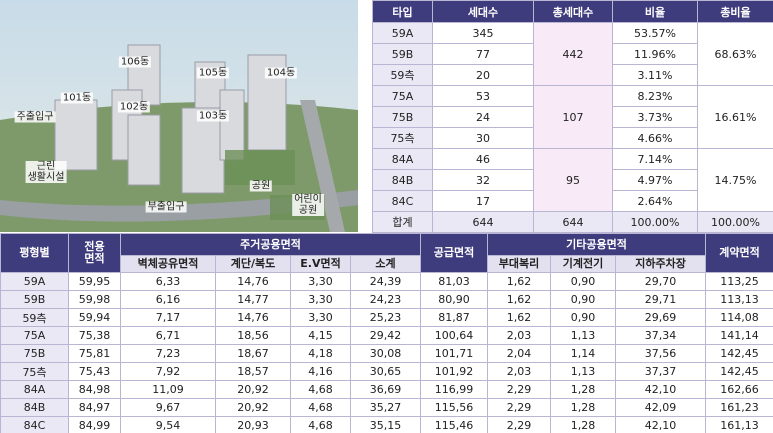 This screenshot has height=433, width=773. What do you see at coordinates (519, 424) in the screenshot?
I see `area-cell: 2,29` at bounding box center [519, 424].